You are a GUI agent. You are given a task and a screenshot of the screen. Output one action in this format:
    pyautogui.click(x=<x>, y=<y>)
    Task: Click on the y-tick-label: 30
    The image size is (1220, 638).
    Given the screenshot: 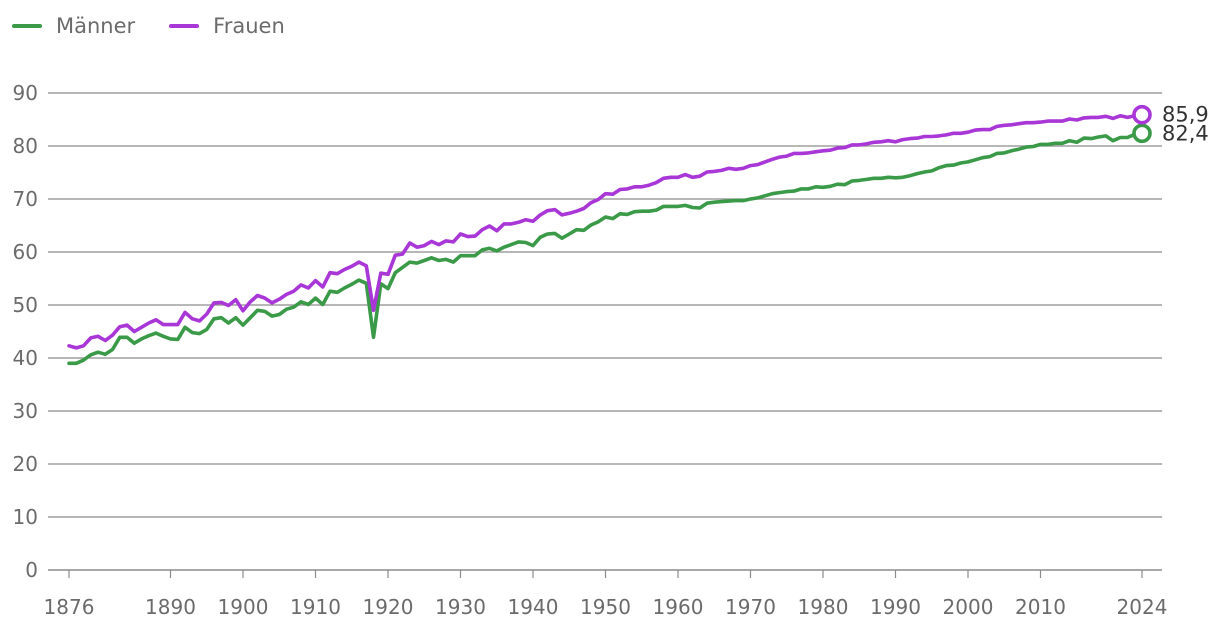 What is the action you would take?
    pyautogui.click(x=25, y=411)
    